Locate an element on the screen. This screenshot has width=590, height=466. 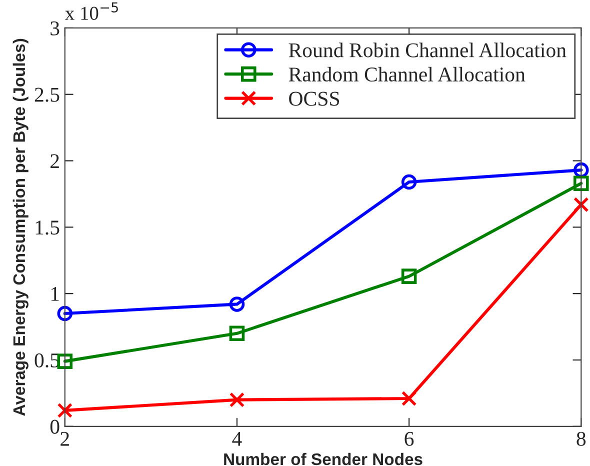
legend-label: Round Robin Channel Allocation is located at coordinates (427, 50).